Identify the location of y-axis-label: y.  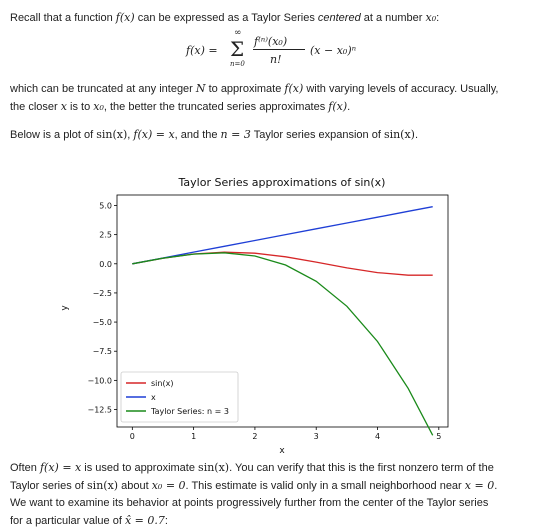
(65, 308).